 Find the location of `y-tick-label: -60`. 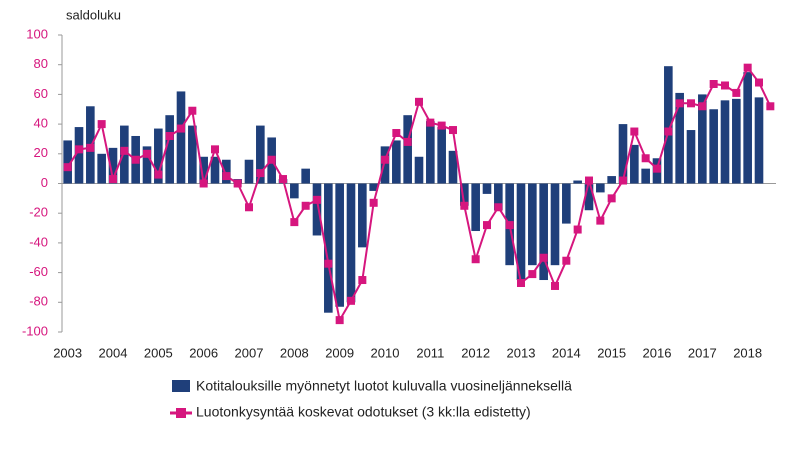

y-tick-label: -60 is located at coordinates (38, 271).